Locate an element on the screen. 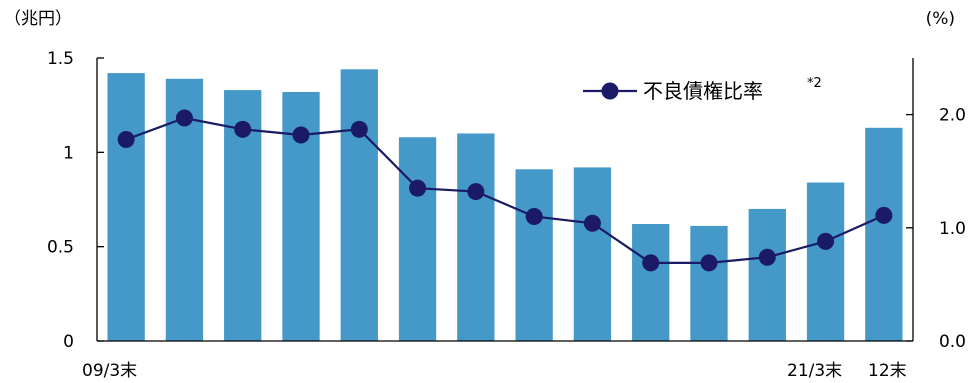  legend-superscript: *2 is located at coordinates (814, 83).